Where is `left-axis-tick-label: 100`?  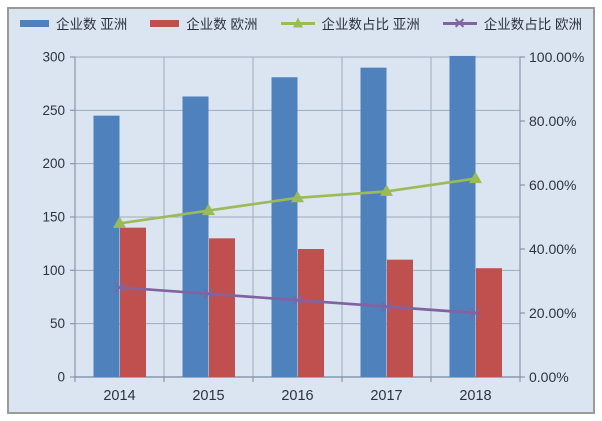
left-axis-tick-label: 100 is located at coordinates (53, 270).